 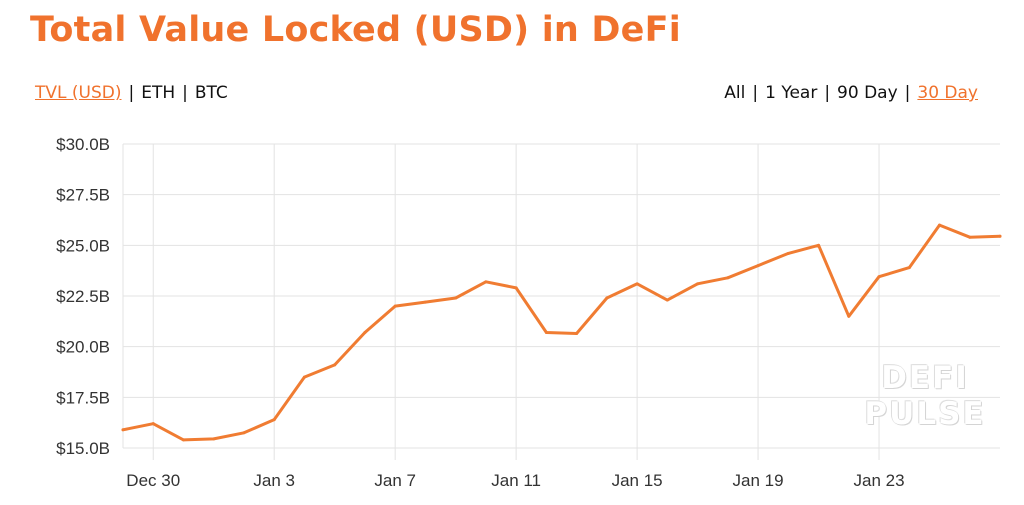 I want to click on toggle-eth: ETH, so click(x=158, y=93).